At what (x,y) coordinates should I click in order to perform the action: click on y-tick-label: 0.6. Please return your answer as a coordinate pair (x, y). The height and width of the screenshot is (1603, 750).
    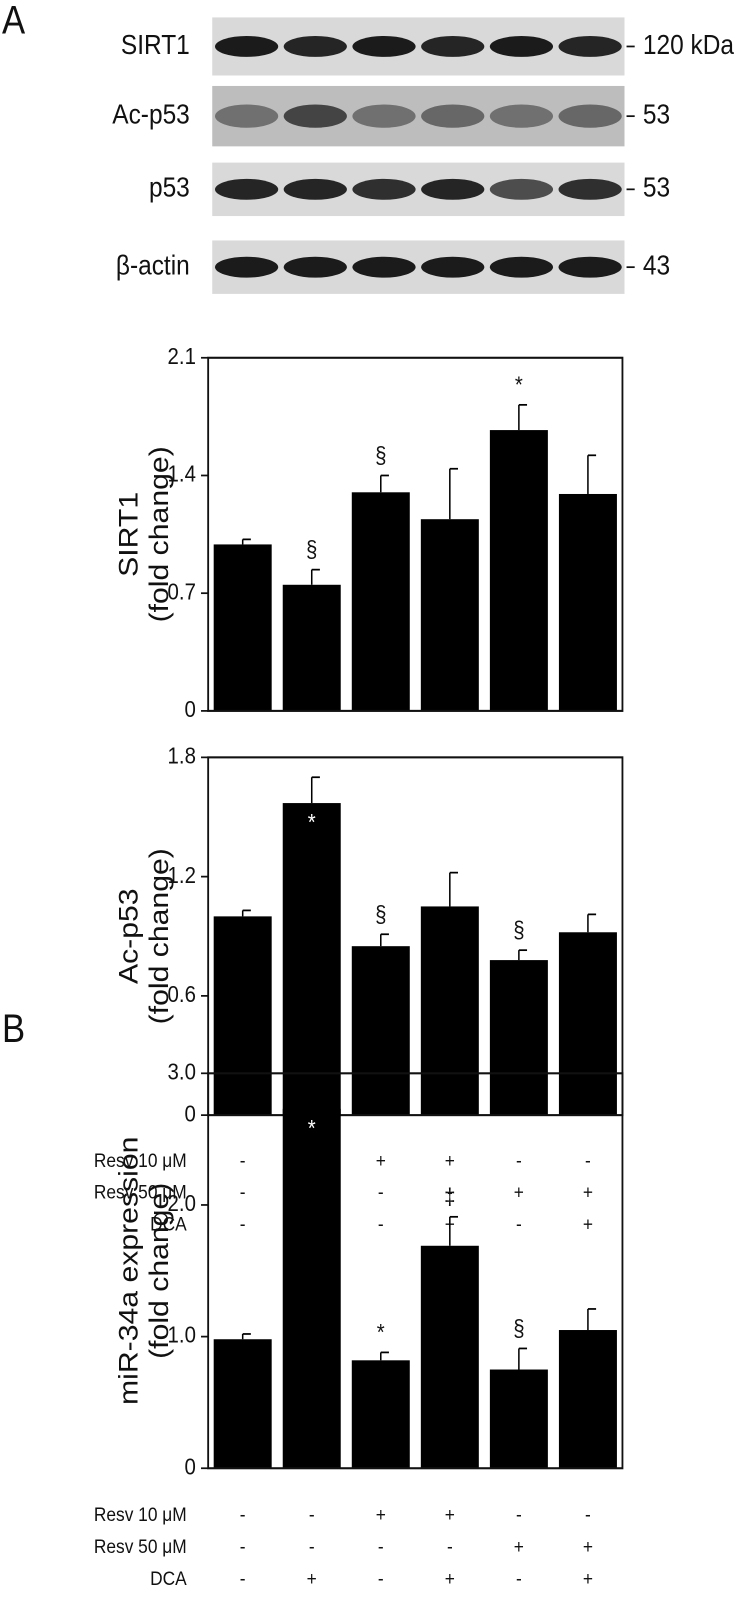
    Looking at the image, I should click on (182, 994).